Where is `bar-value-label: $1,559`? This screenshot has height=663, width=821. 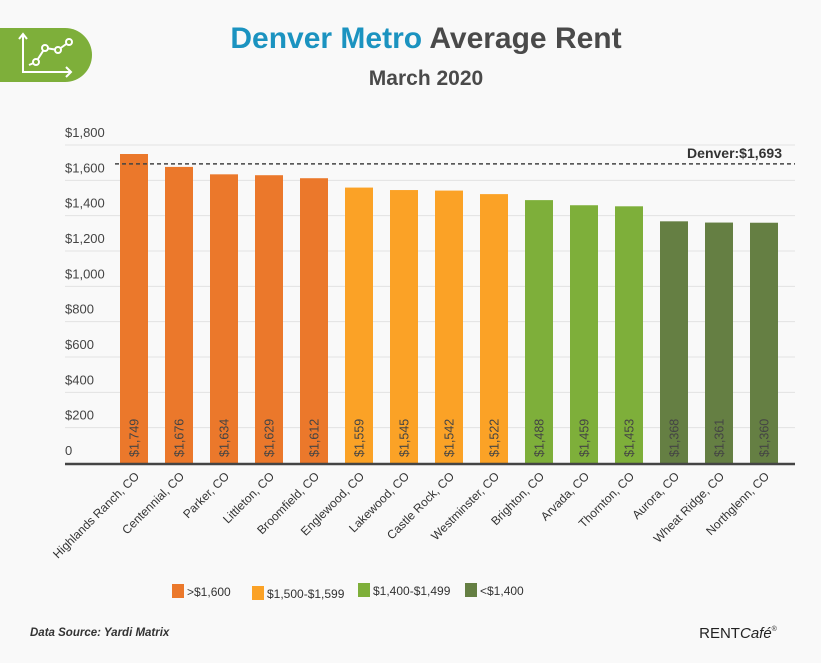
bar-value-label: $1,559 is located at coordinates (360, 438).